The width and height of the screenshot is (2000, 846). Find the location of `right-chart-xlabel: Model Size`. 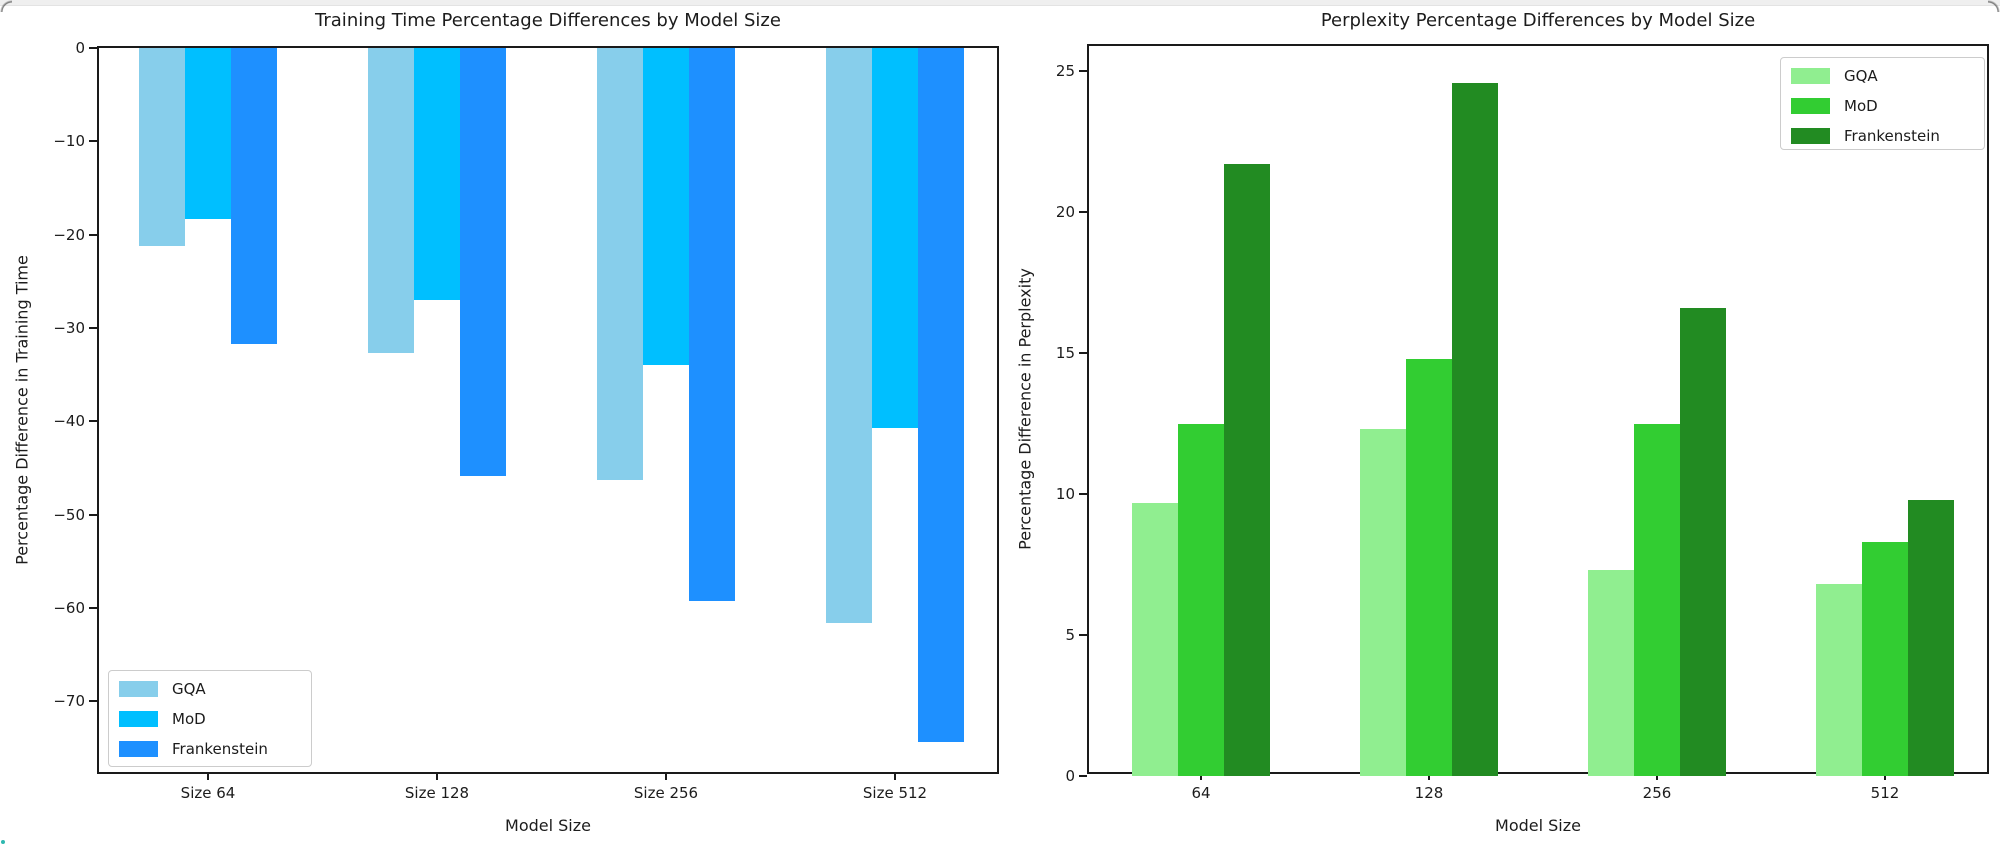

right-chart-xlabel: Model Size is located at coordinates (1538, 825).